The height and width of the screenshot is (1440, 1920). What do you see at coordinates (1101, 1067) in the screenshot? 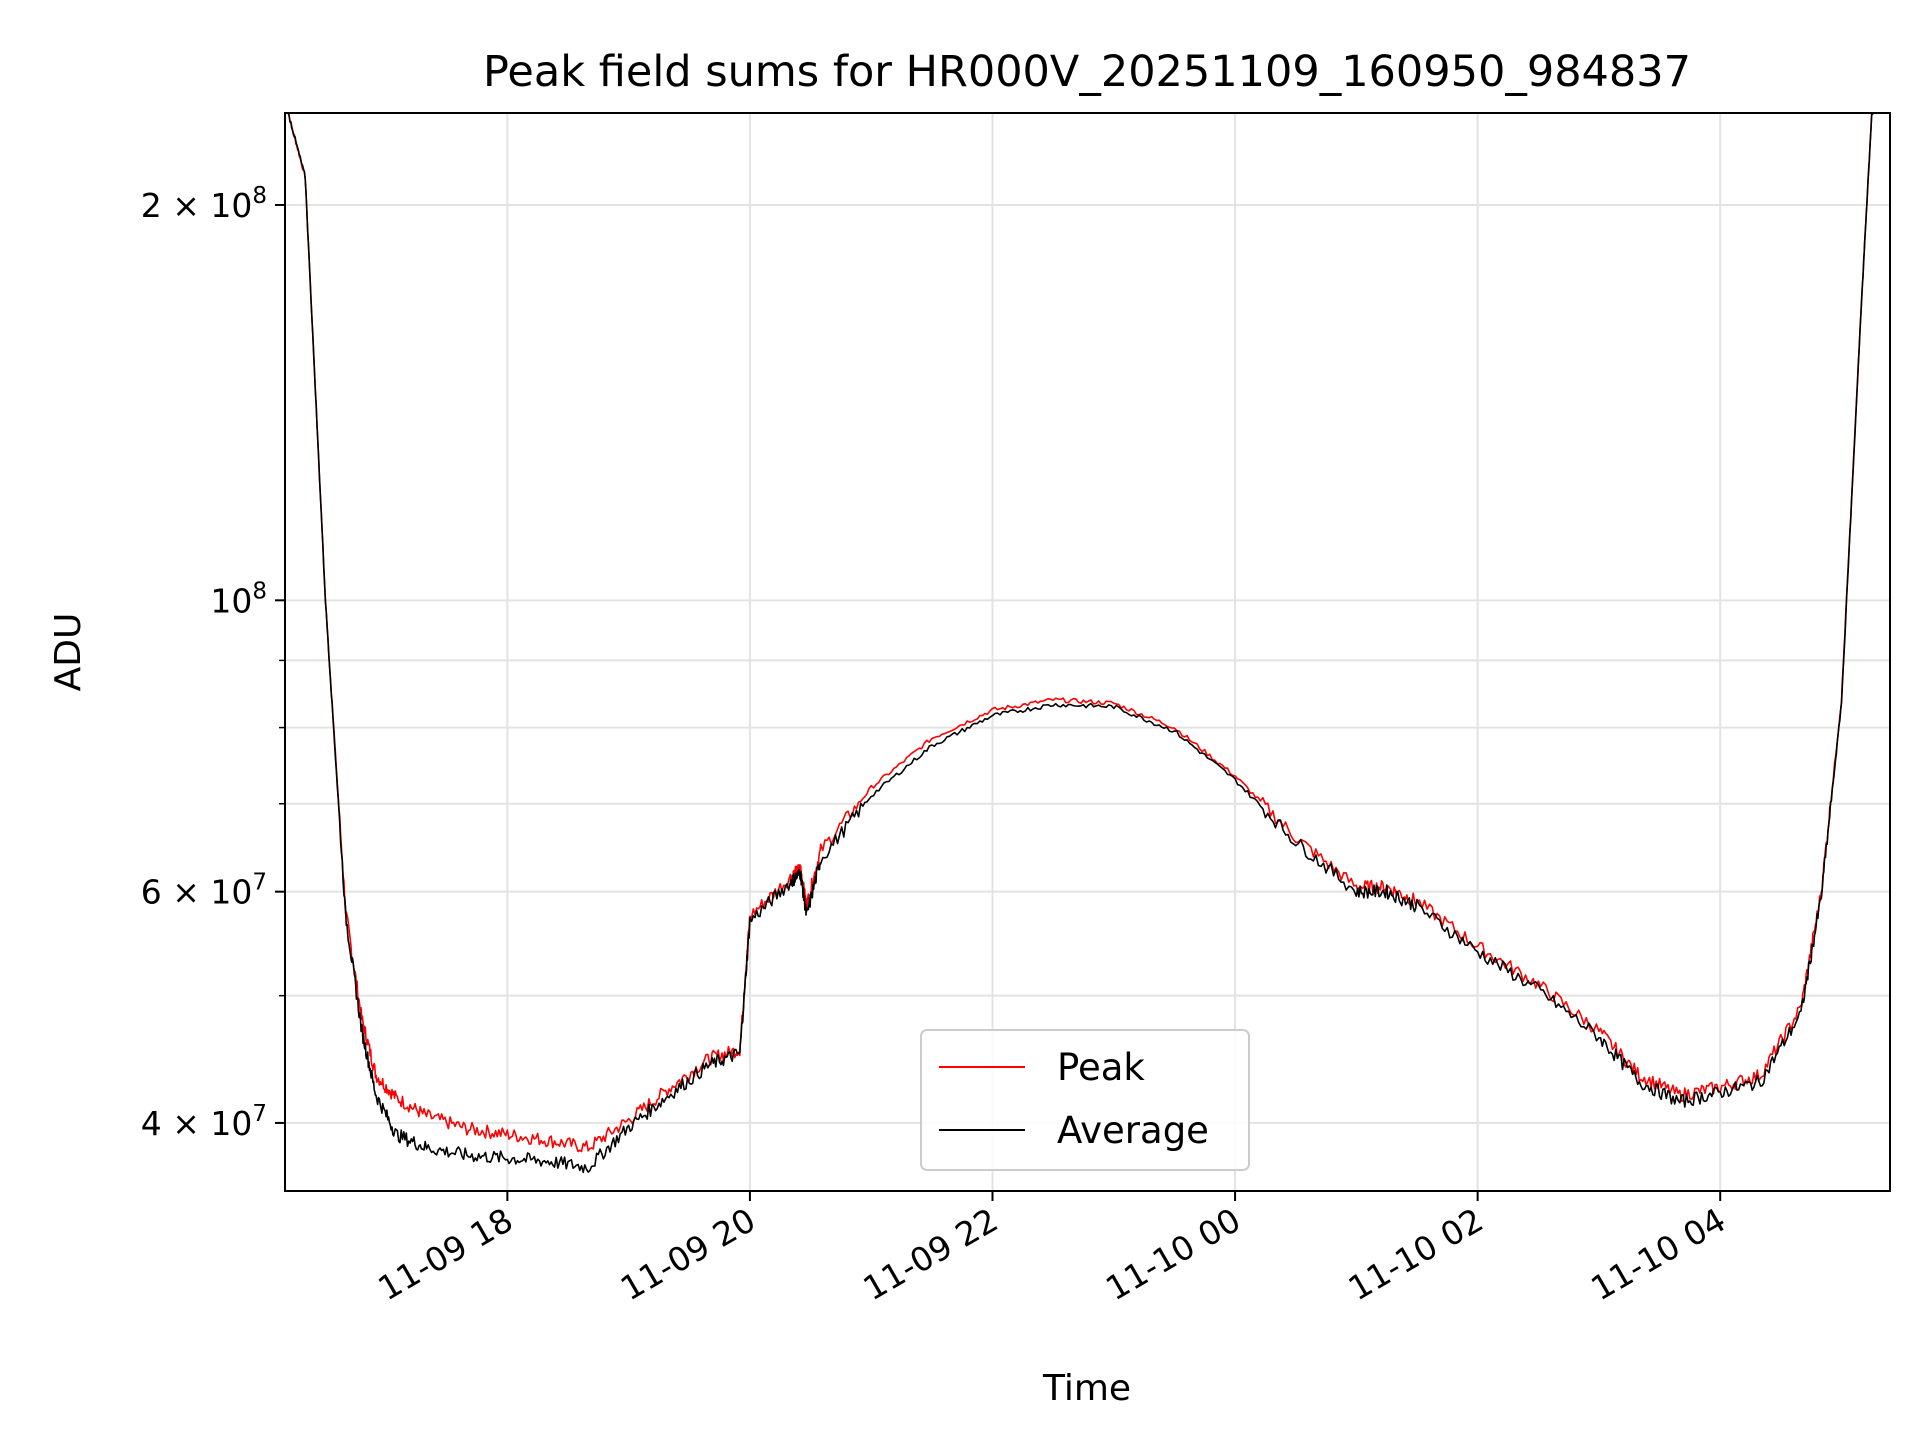
I see `legend-label-peak: Peak` at bounding box center [1101, 1067].